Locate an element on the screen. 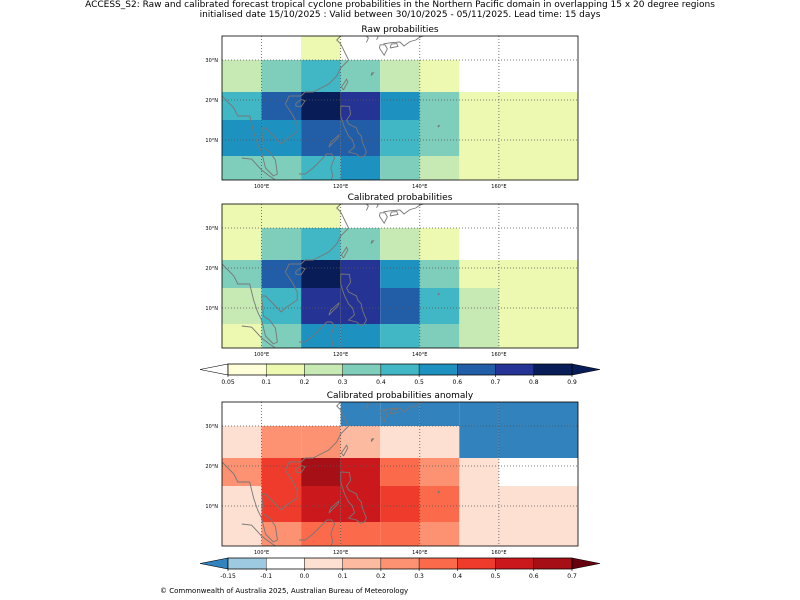 The width and height of the screenshot is (800, 600). colorbar-under-extension is located at coordinates (214, 563).